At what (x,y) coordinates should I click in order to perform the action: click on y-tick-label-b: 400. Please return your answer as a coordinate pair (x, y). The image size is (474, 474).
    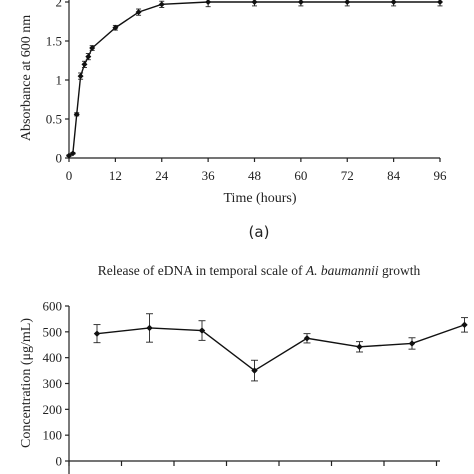
    Looking at the image, I should click on (53, 357).